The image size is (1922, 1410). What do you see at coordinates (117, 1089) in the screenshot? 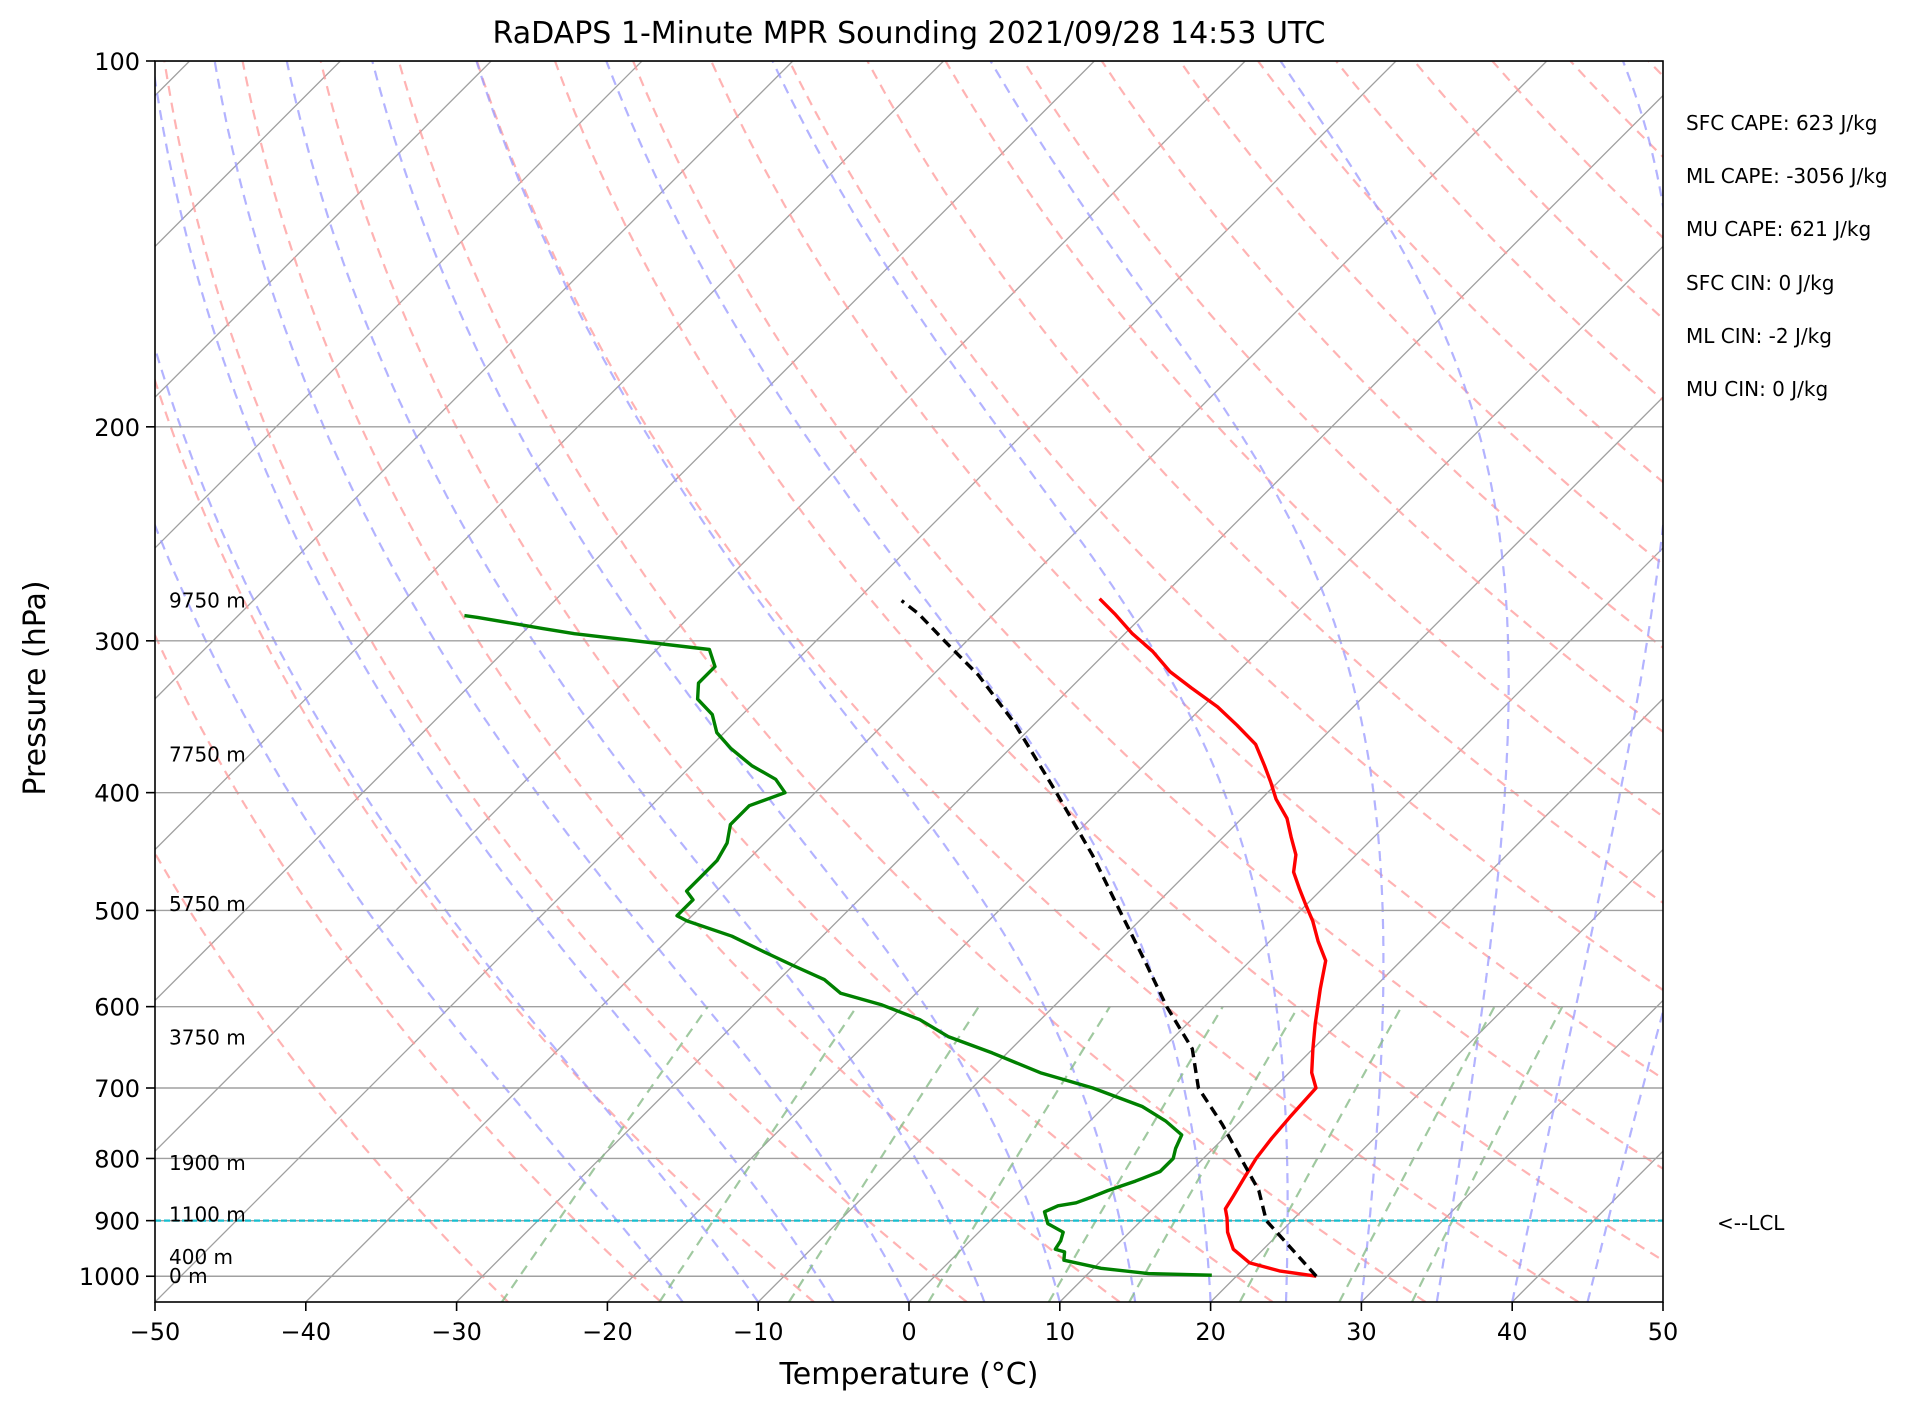
I see `y-tick-label: 700` at bounding box center [117, 1089].